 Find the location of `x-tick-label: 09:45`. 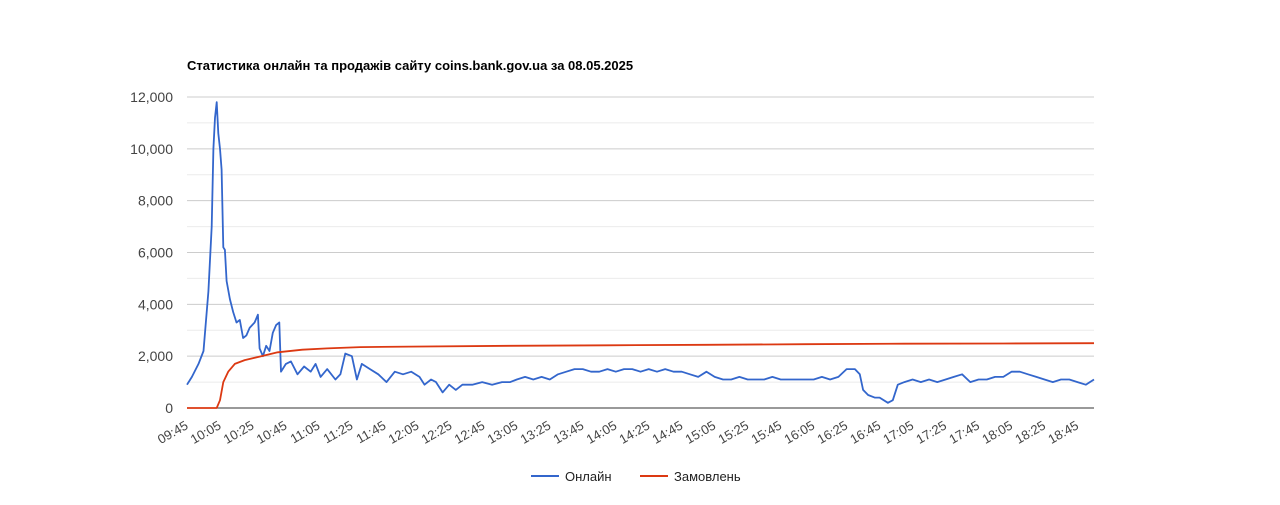

x-tick-label: 09:45 is located at coordinates (173, 432).